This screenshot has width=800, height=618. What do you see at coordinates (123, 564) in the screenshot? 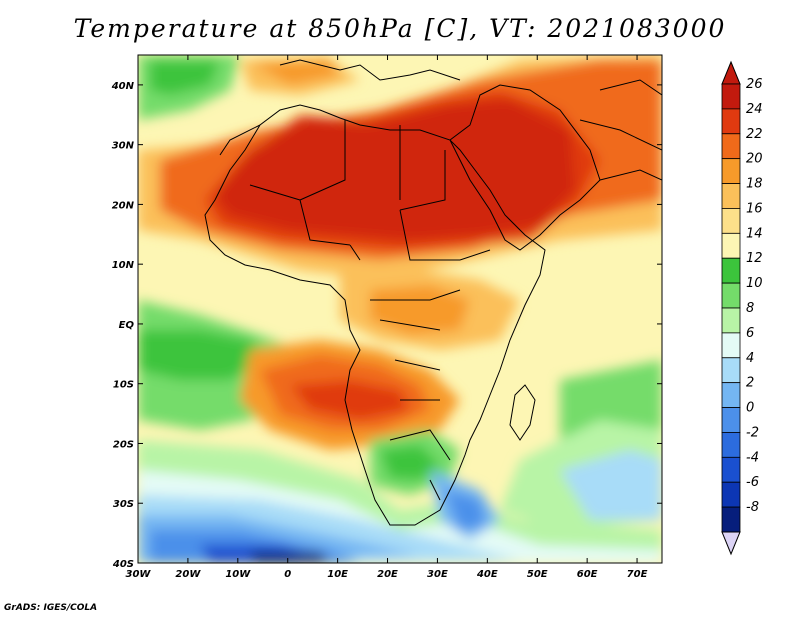
I see `lat-tick-label: 40S` at bounding box center [123, 564].